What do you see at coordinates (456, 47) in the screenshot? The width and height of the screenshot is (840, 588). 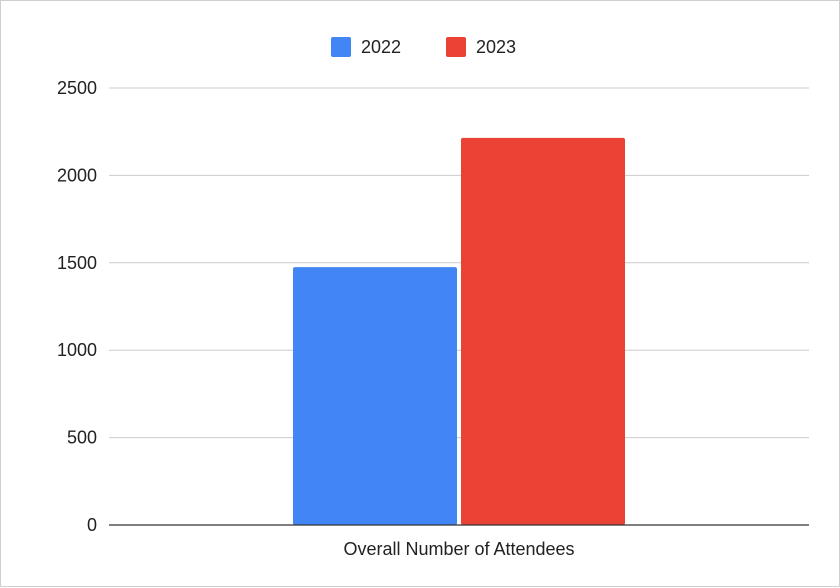 I see `legend-swatch-2023` at bounding box center [456, 47].